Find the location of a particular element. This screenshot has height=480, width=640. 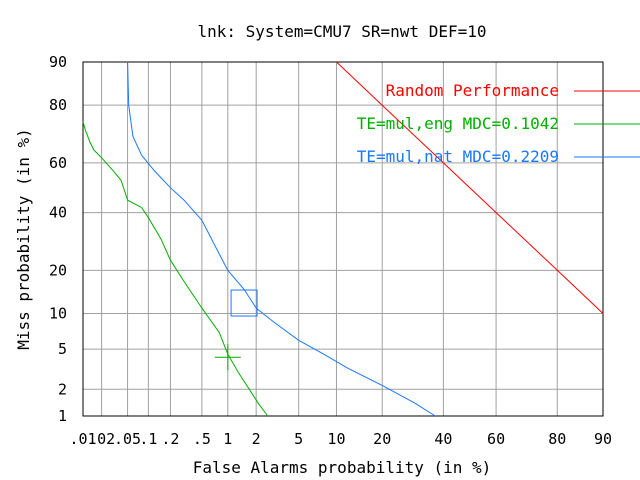

x-tick-labels: .01.02.05.1.2 .5 1 2 5 10 20 40 60 80 90 is located at coordinates (340, 439).